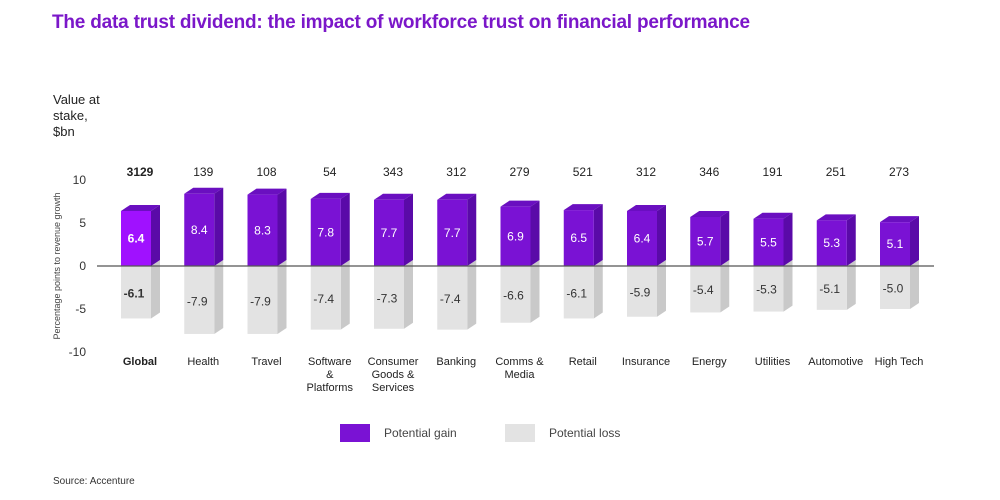 The height and width of the screenshot is (500, 1000). I want to click on gain-value-label-3: 7.8, so click(325, 232).